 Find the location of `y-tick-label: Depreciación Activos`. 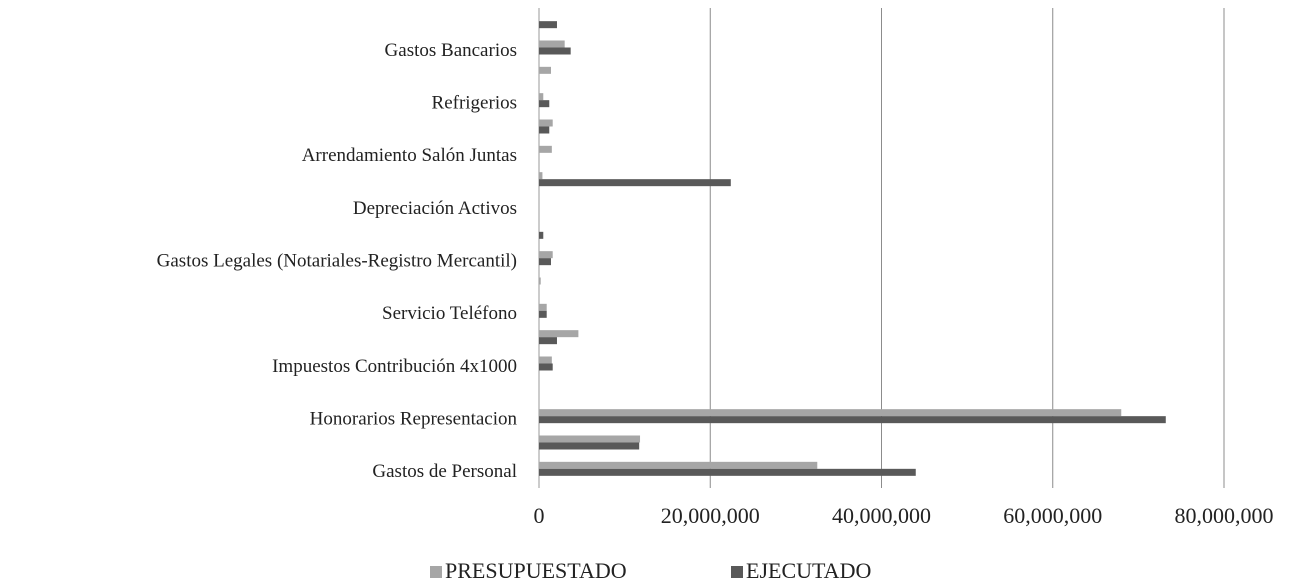

y-tick-label: Depreciación Activos is located at coordinates (435, 208).